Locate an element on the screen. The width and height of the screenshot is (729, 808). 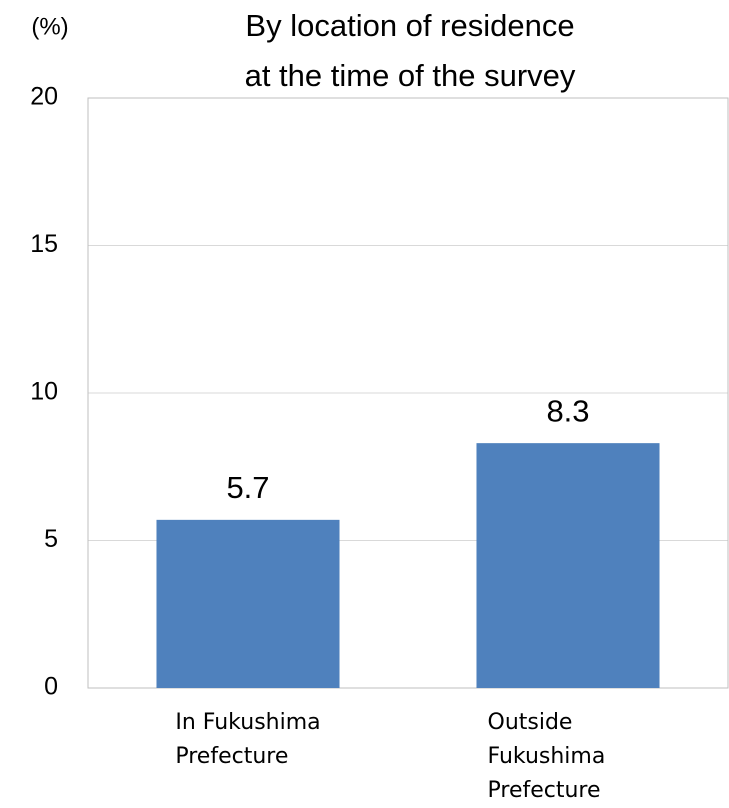
x-tick-label: Outside Fukushima Prefecture is located at coordinates (546, 756).